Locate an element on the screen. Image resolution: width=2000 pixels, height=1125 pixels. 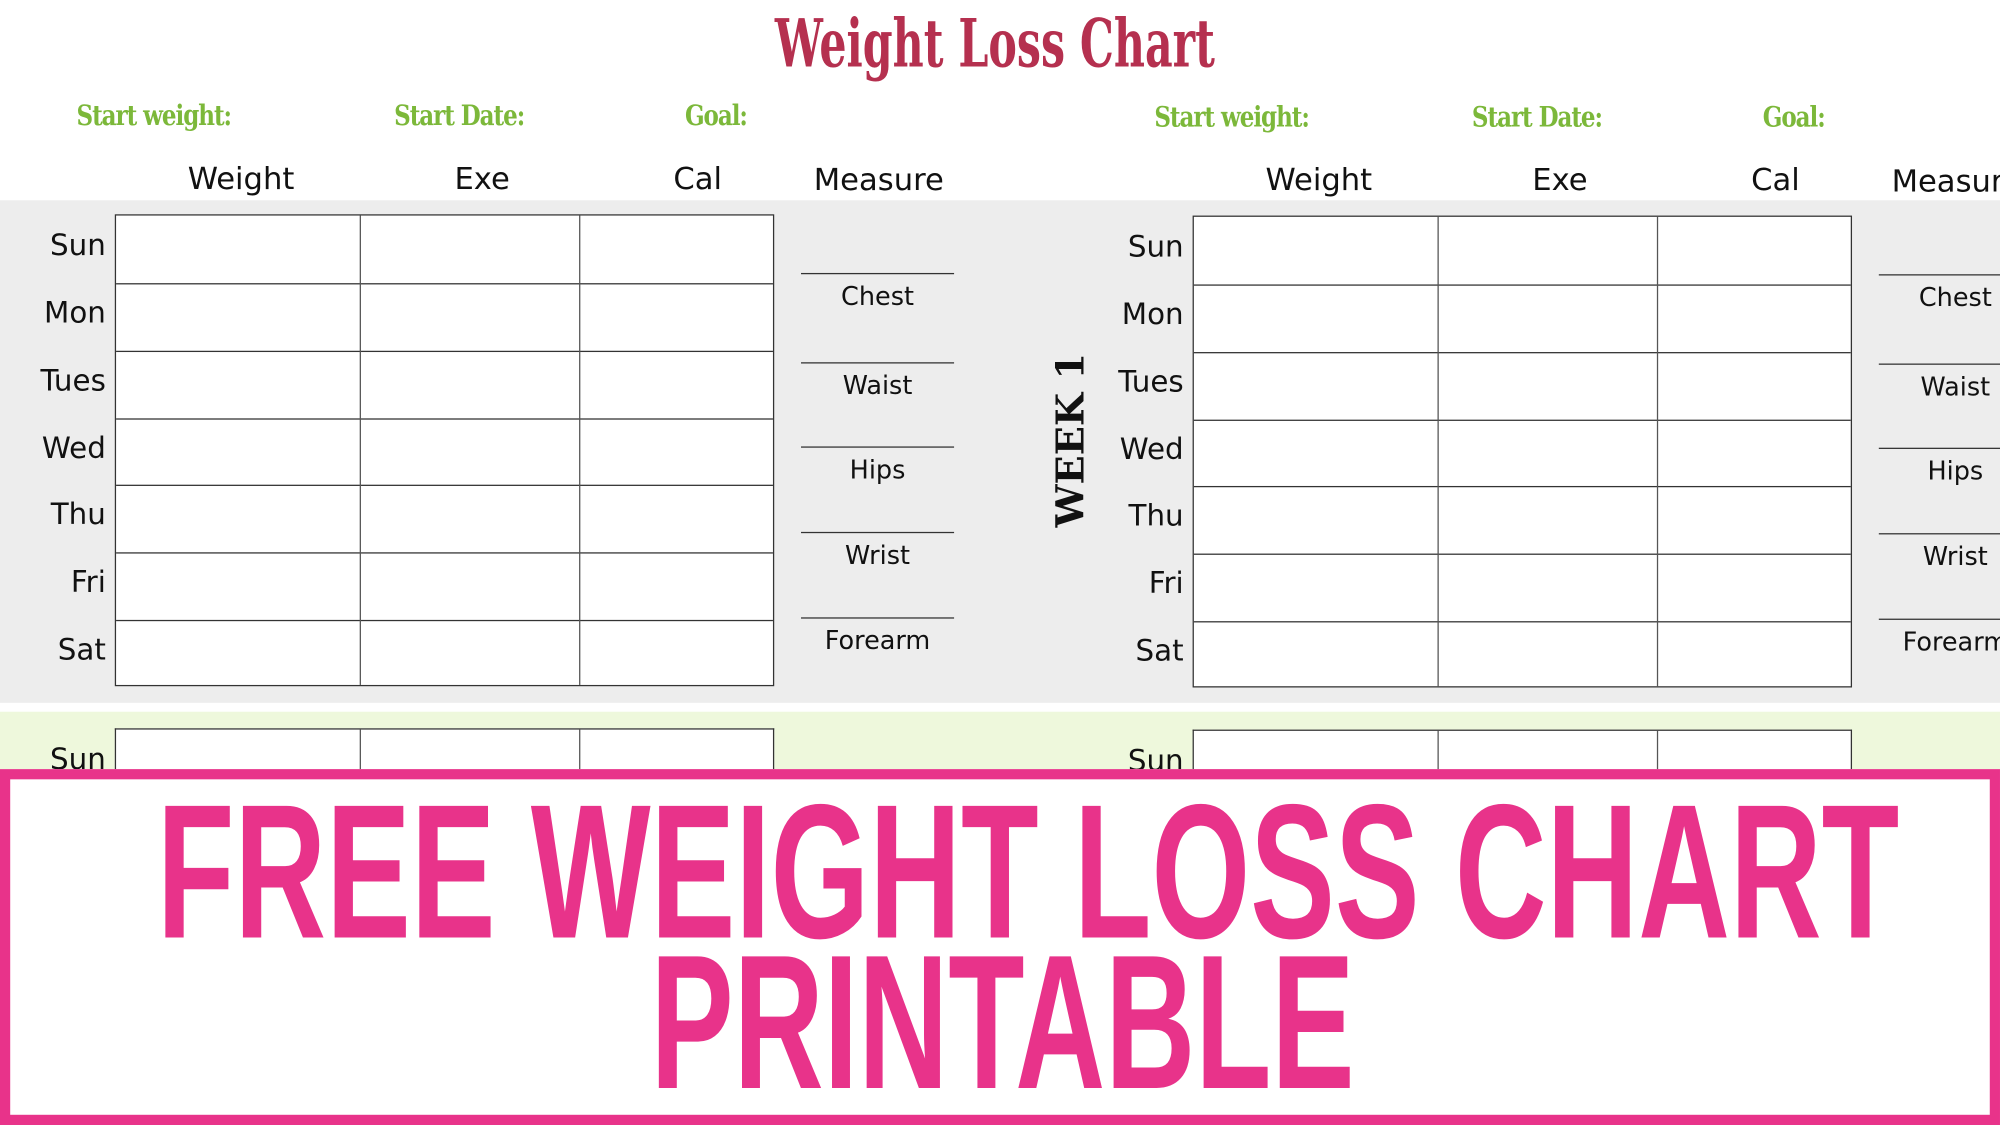
goal-label: Goal: is located at coordinates (1794, 117).